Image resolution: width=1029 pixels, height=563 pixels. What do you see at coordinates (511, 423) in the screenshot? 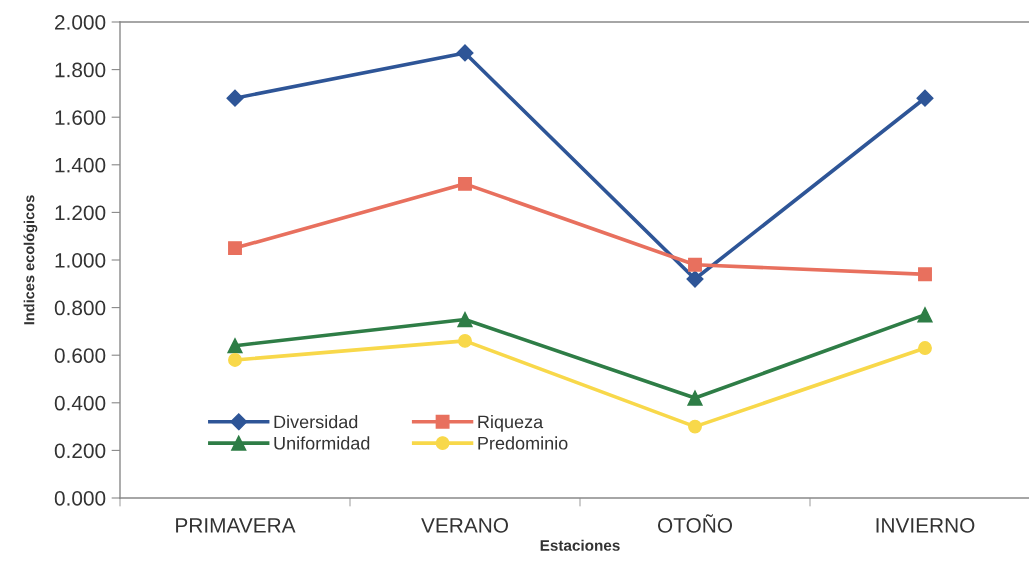
I see `legend-label: Riqueza` at bounding box center [511, 423].